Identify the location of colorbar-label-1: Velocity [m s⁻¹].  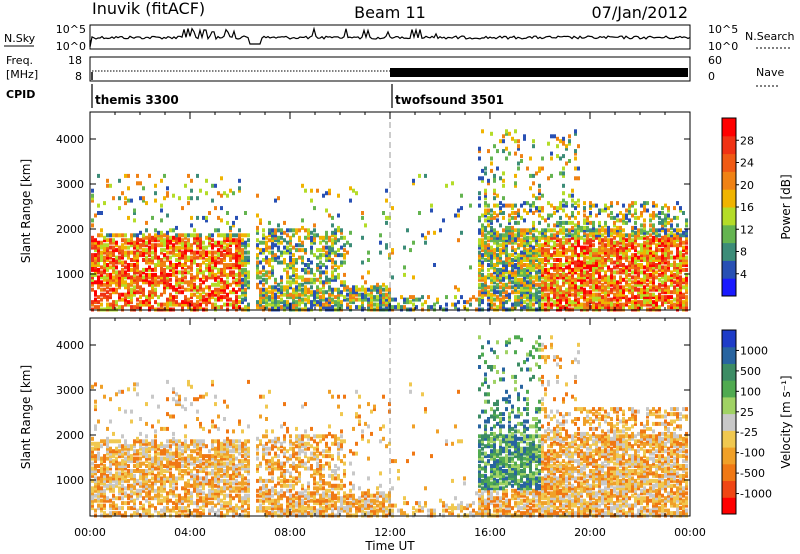
(786, 421).